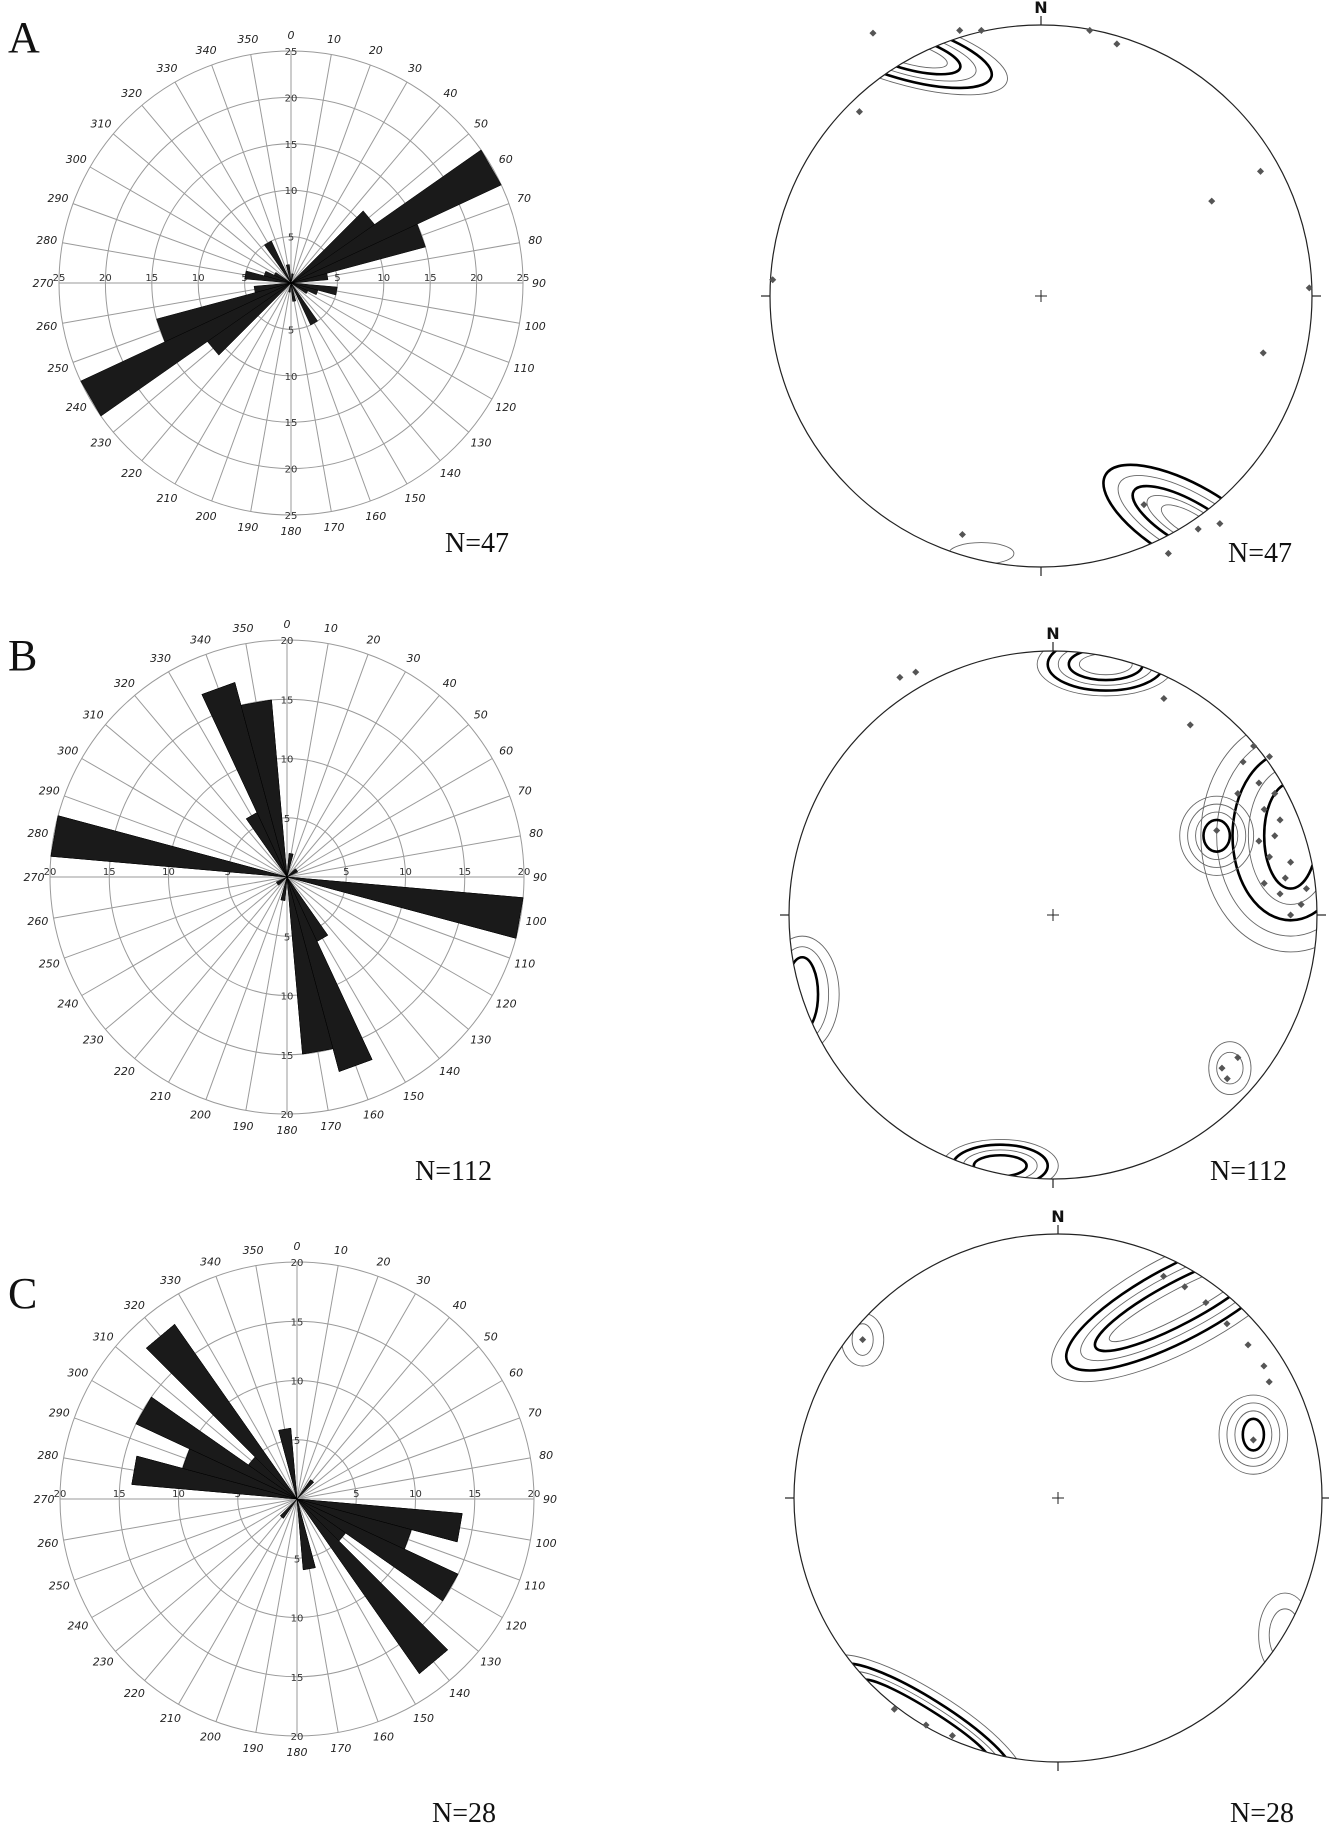  I want to click on rose-azimuth-label: 230, so click(103, 1662).